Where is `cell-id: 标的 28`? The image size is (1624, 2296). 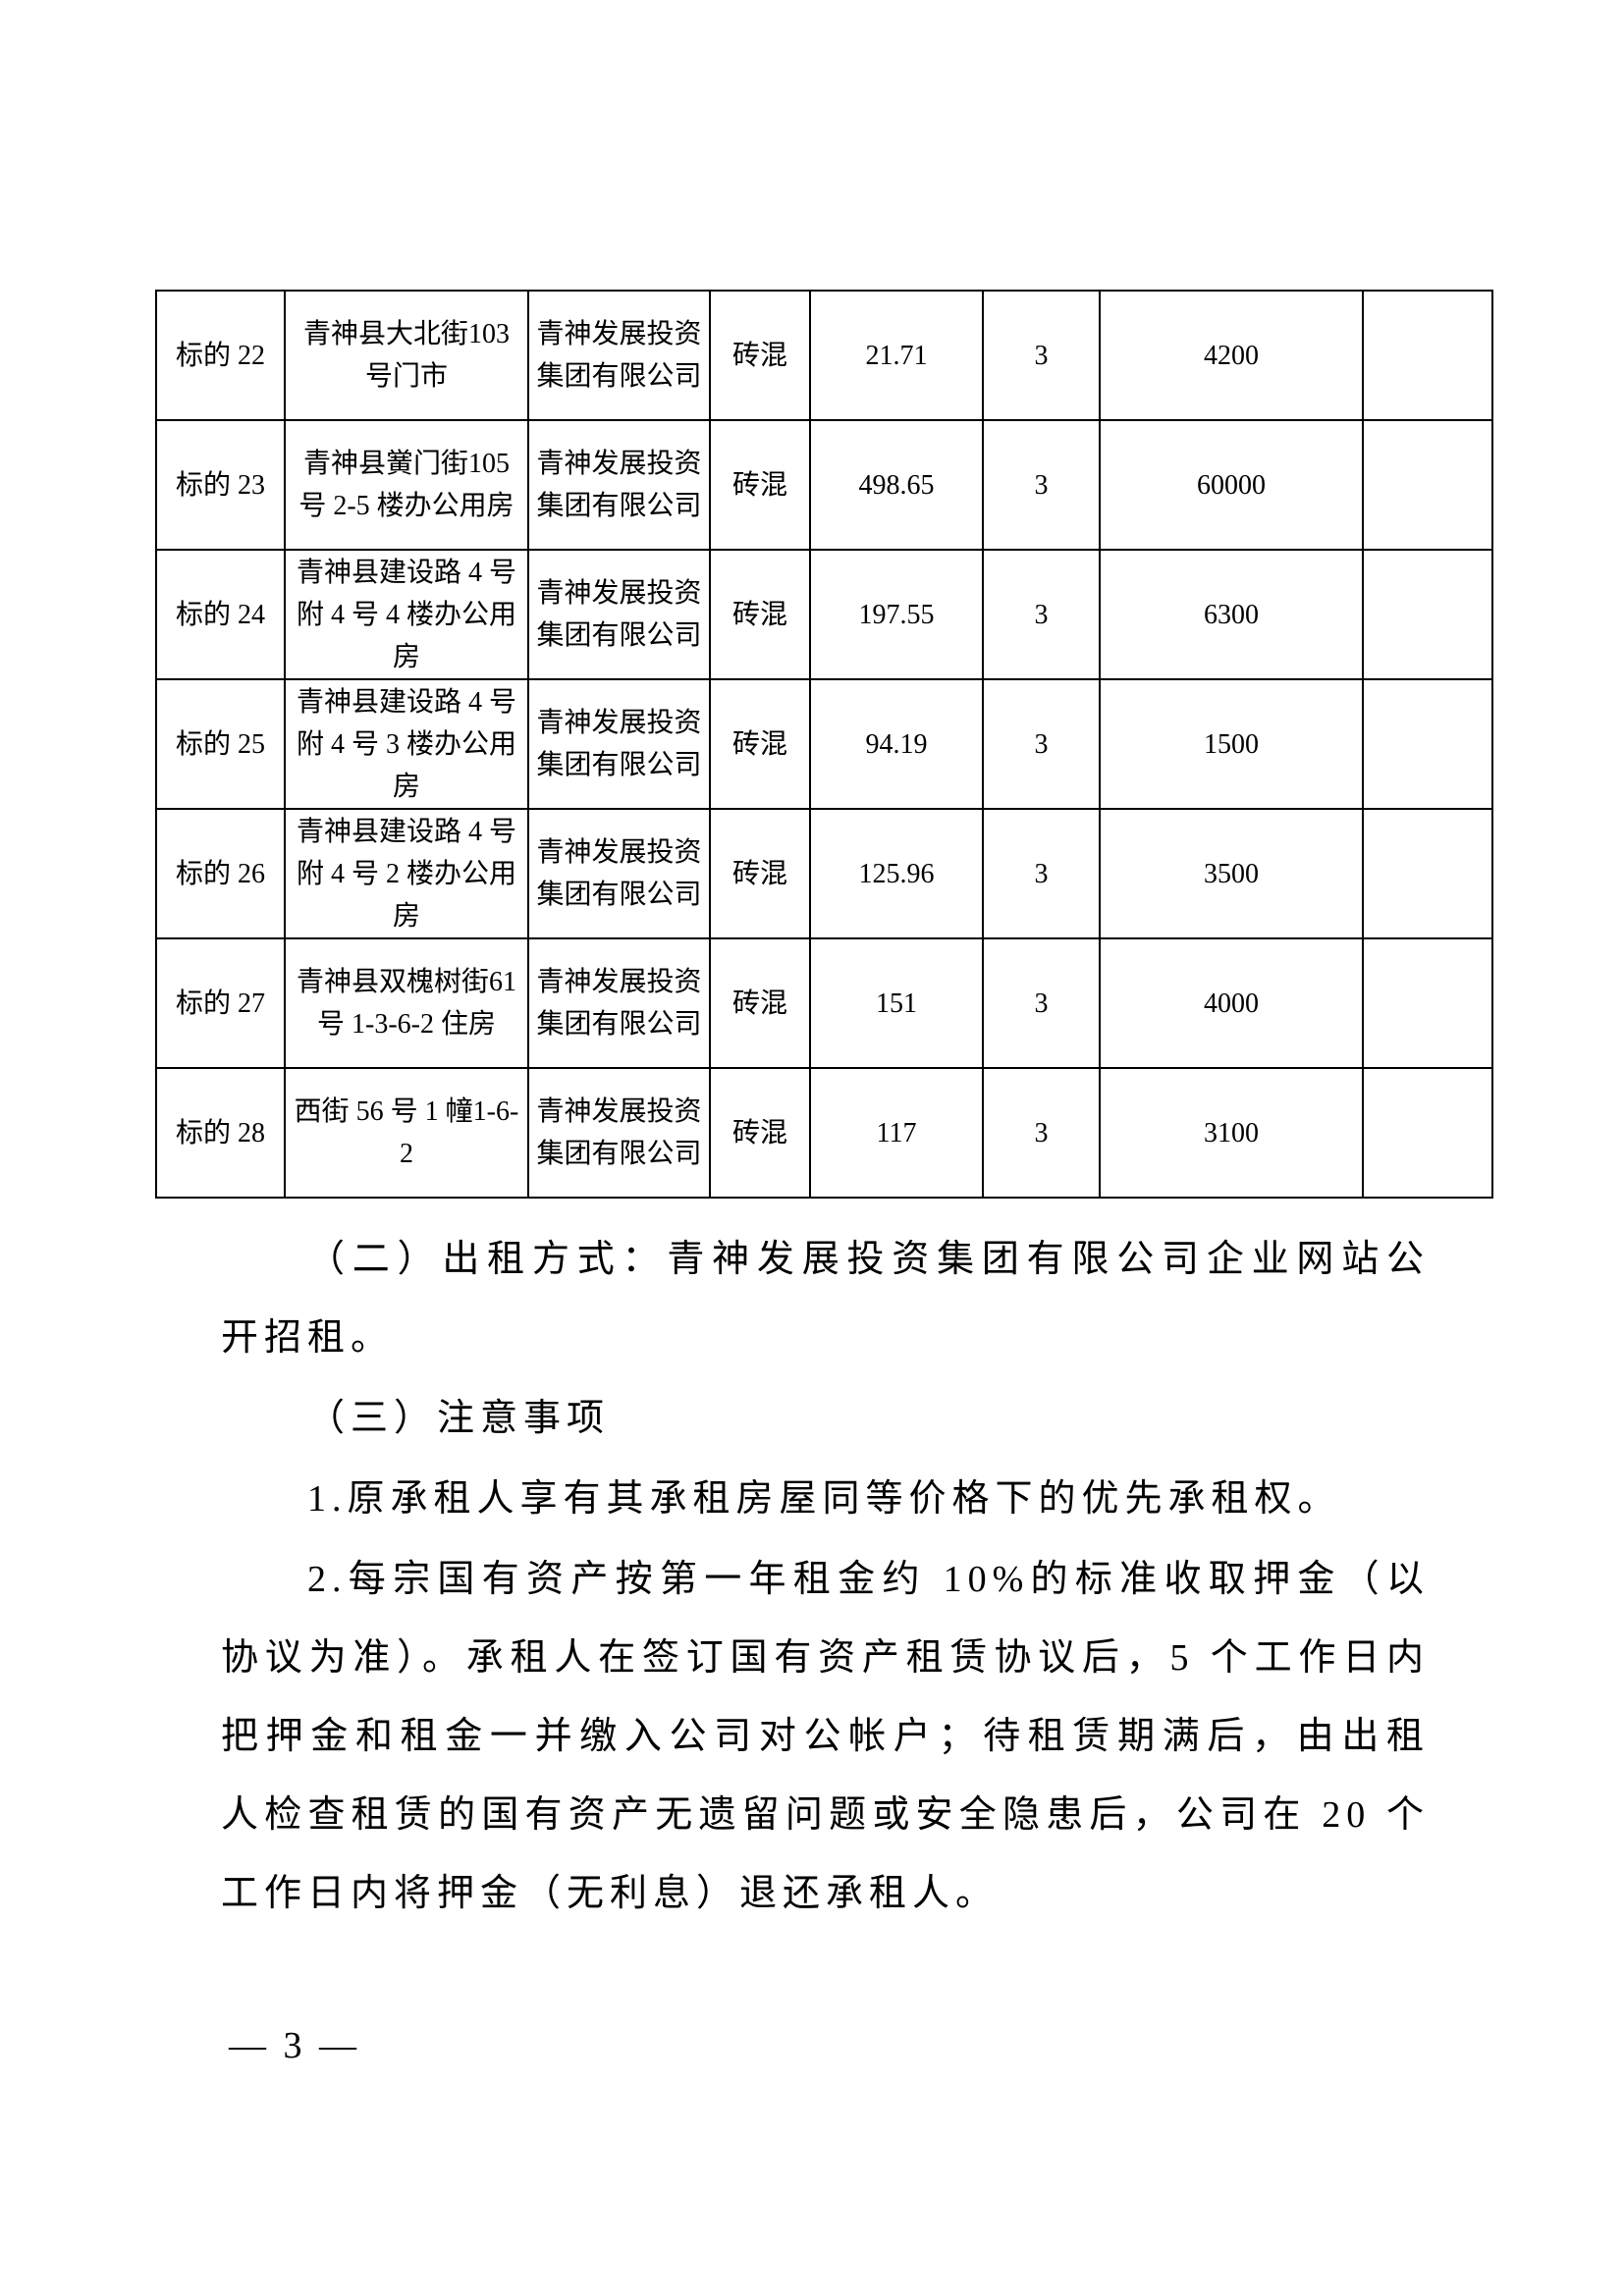
cell-id: 标的 28 is located at coordinates (220, 1133).